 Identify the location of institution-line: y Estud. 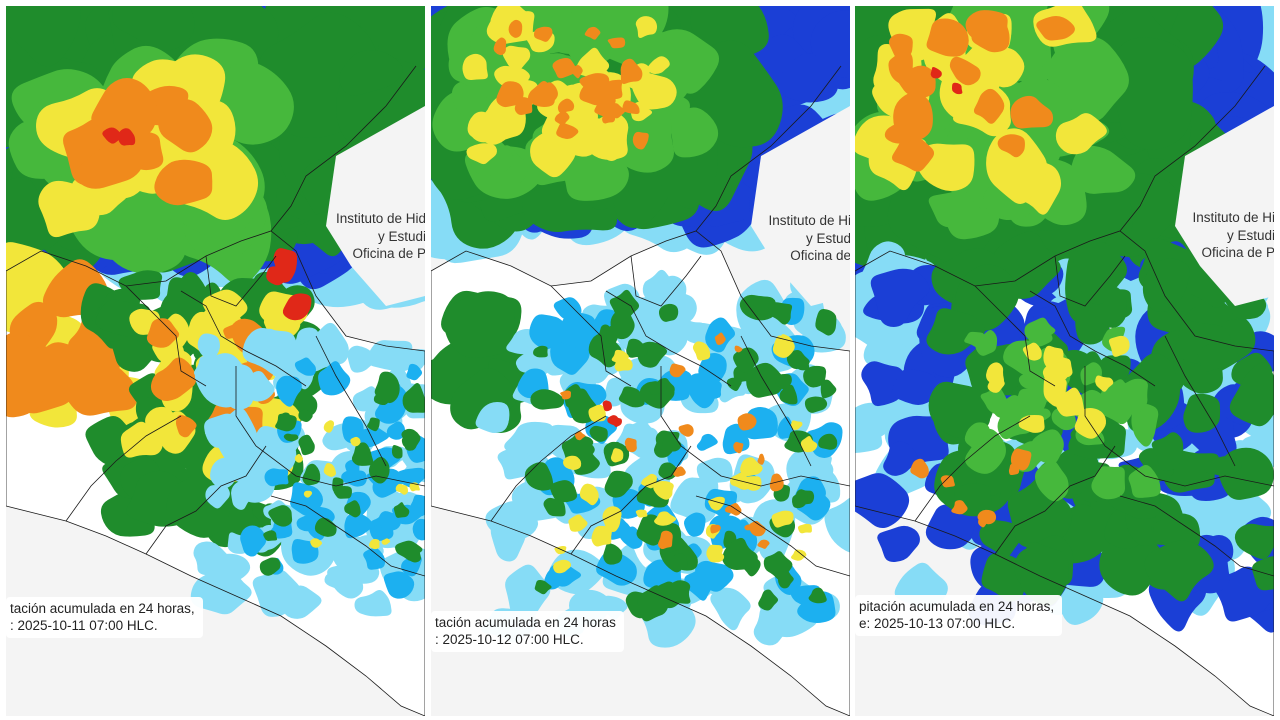
(827, 238).